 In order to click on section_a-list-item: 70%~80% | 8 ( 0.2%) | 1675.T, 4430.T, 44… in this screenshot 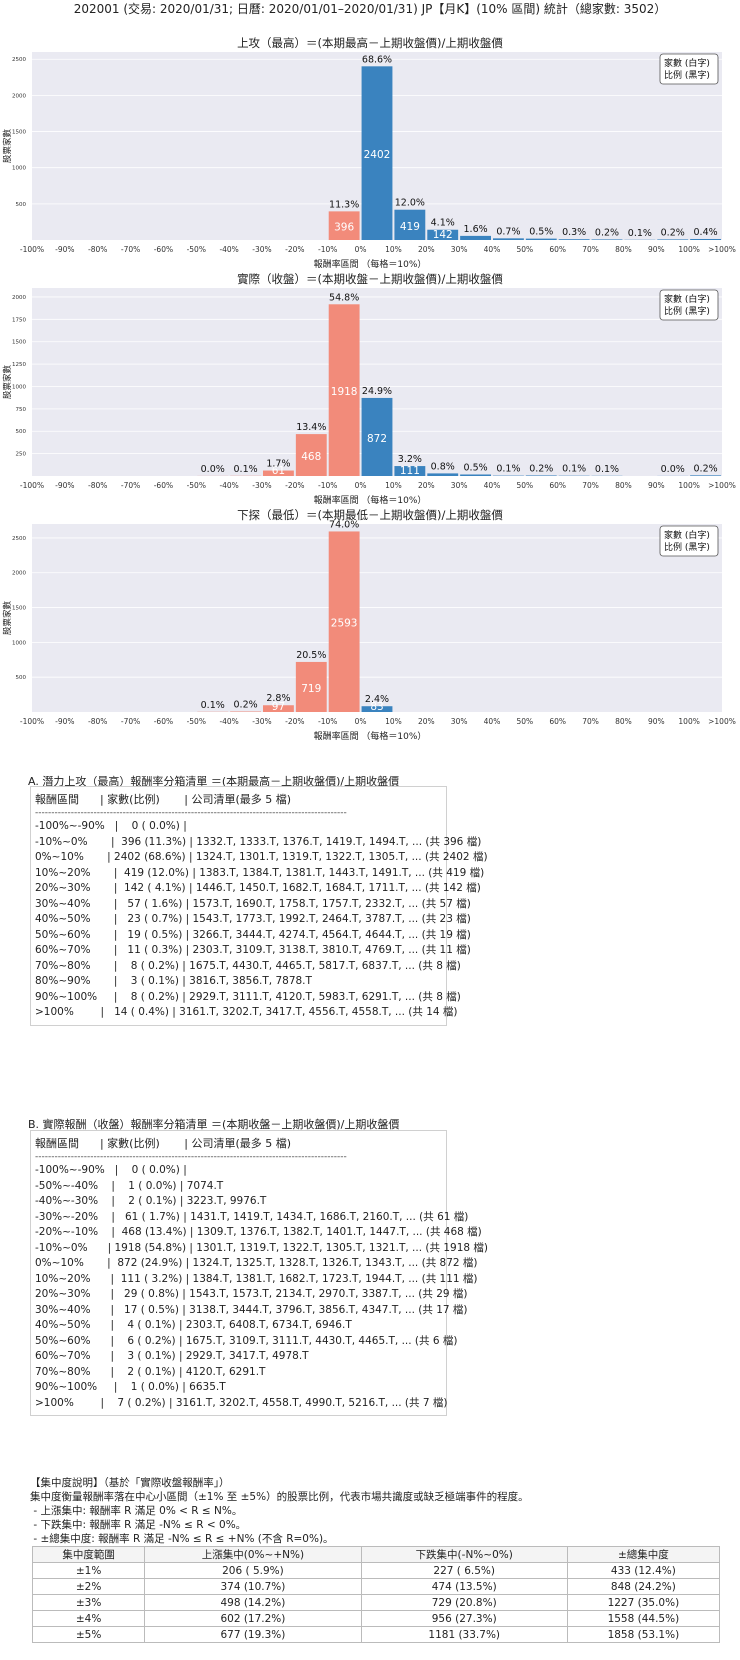, I will do `click(248, 965)`.